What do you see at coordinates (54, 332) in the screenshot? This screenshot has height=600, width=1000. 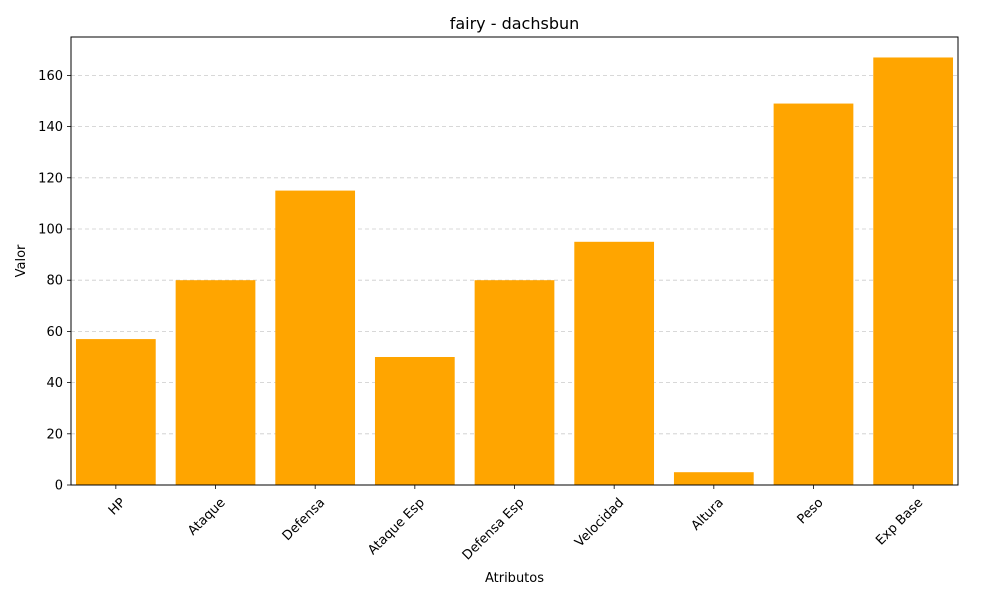 I see `y-tick-label: 60` at bounding box center [54, 332].